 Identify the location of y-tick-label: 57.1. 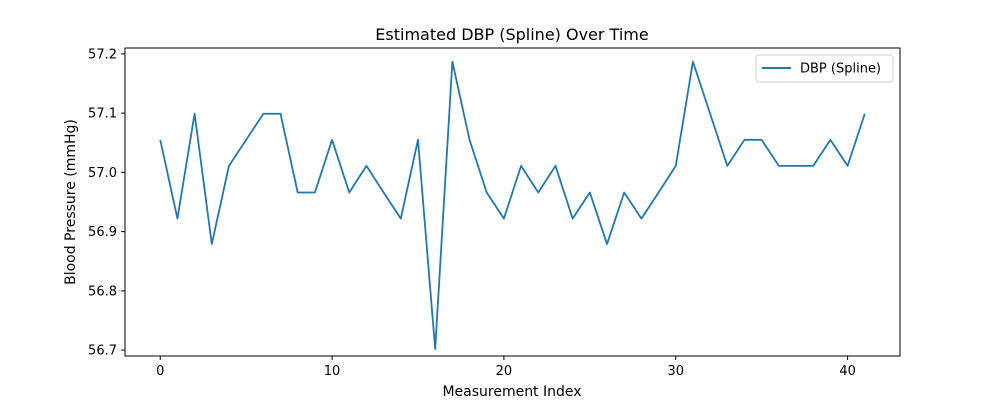
(102, 114).